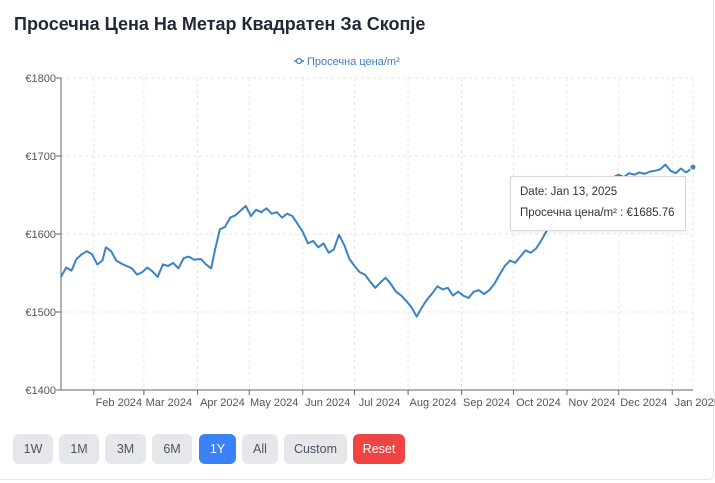  I want to click on x-tick-label: Jun 2024, so click(327, 403).